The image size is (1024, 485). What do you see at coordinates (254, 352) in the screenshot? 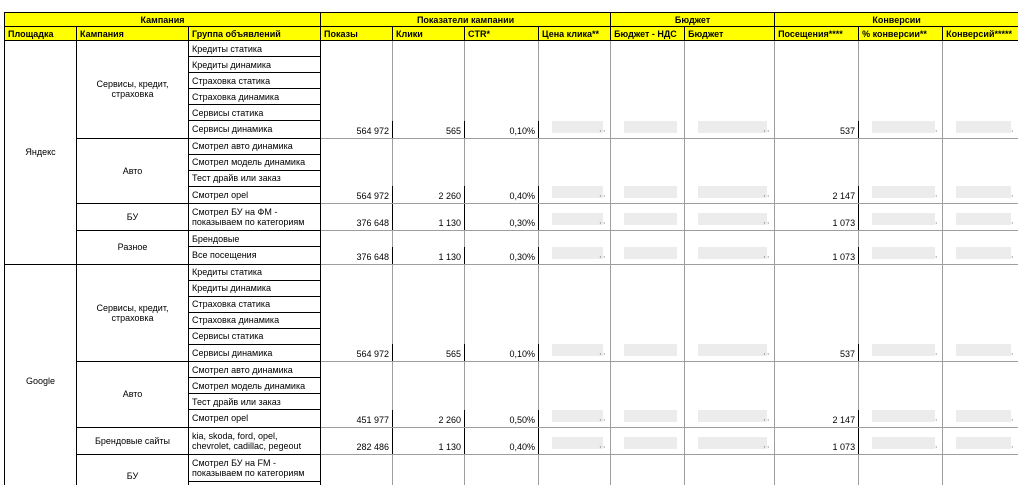
I see `ad-group-cell: Сервисы динамика` at bounding box center [254, 352].